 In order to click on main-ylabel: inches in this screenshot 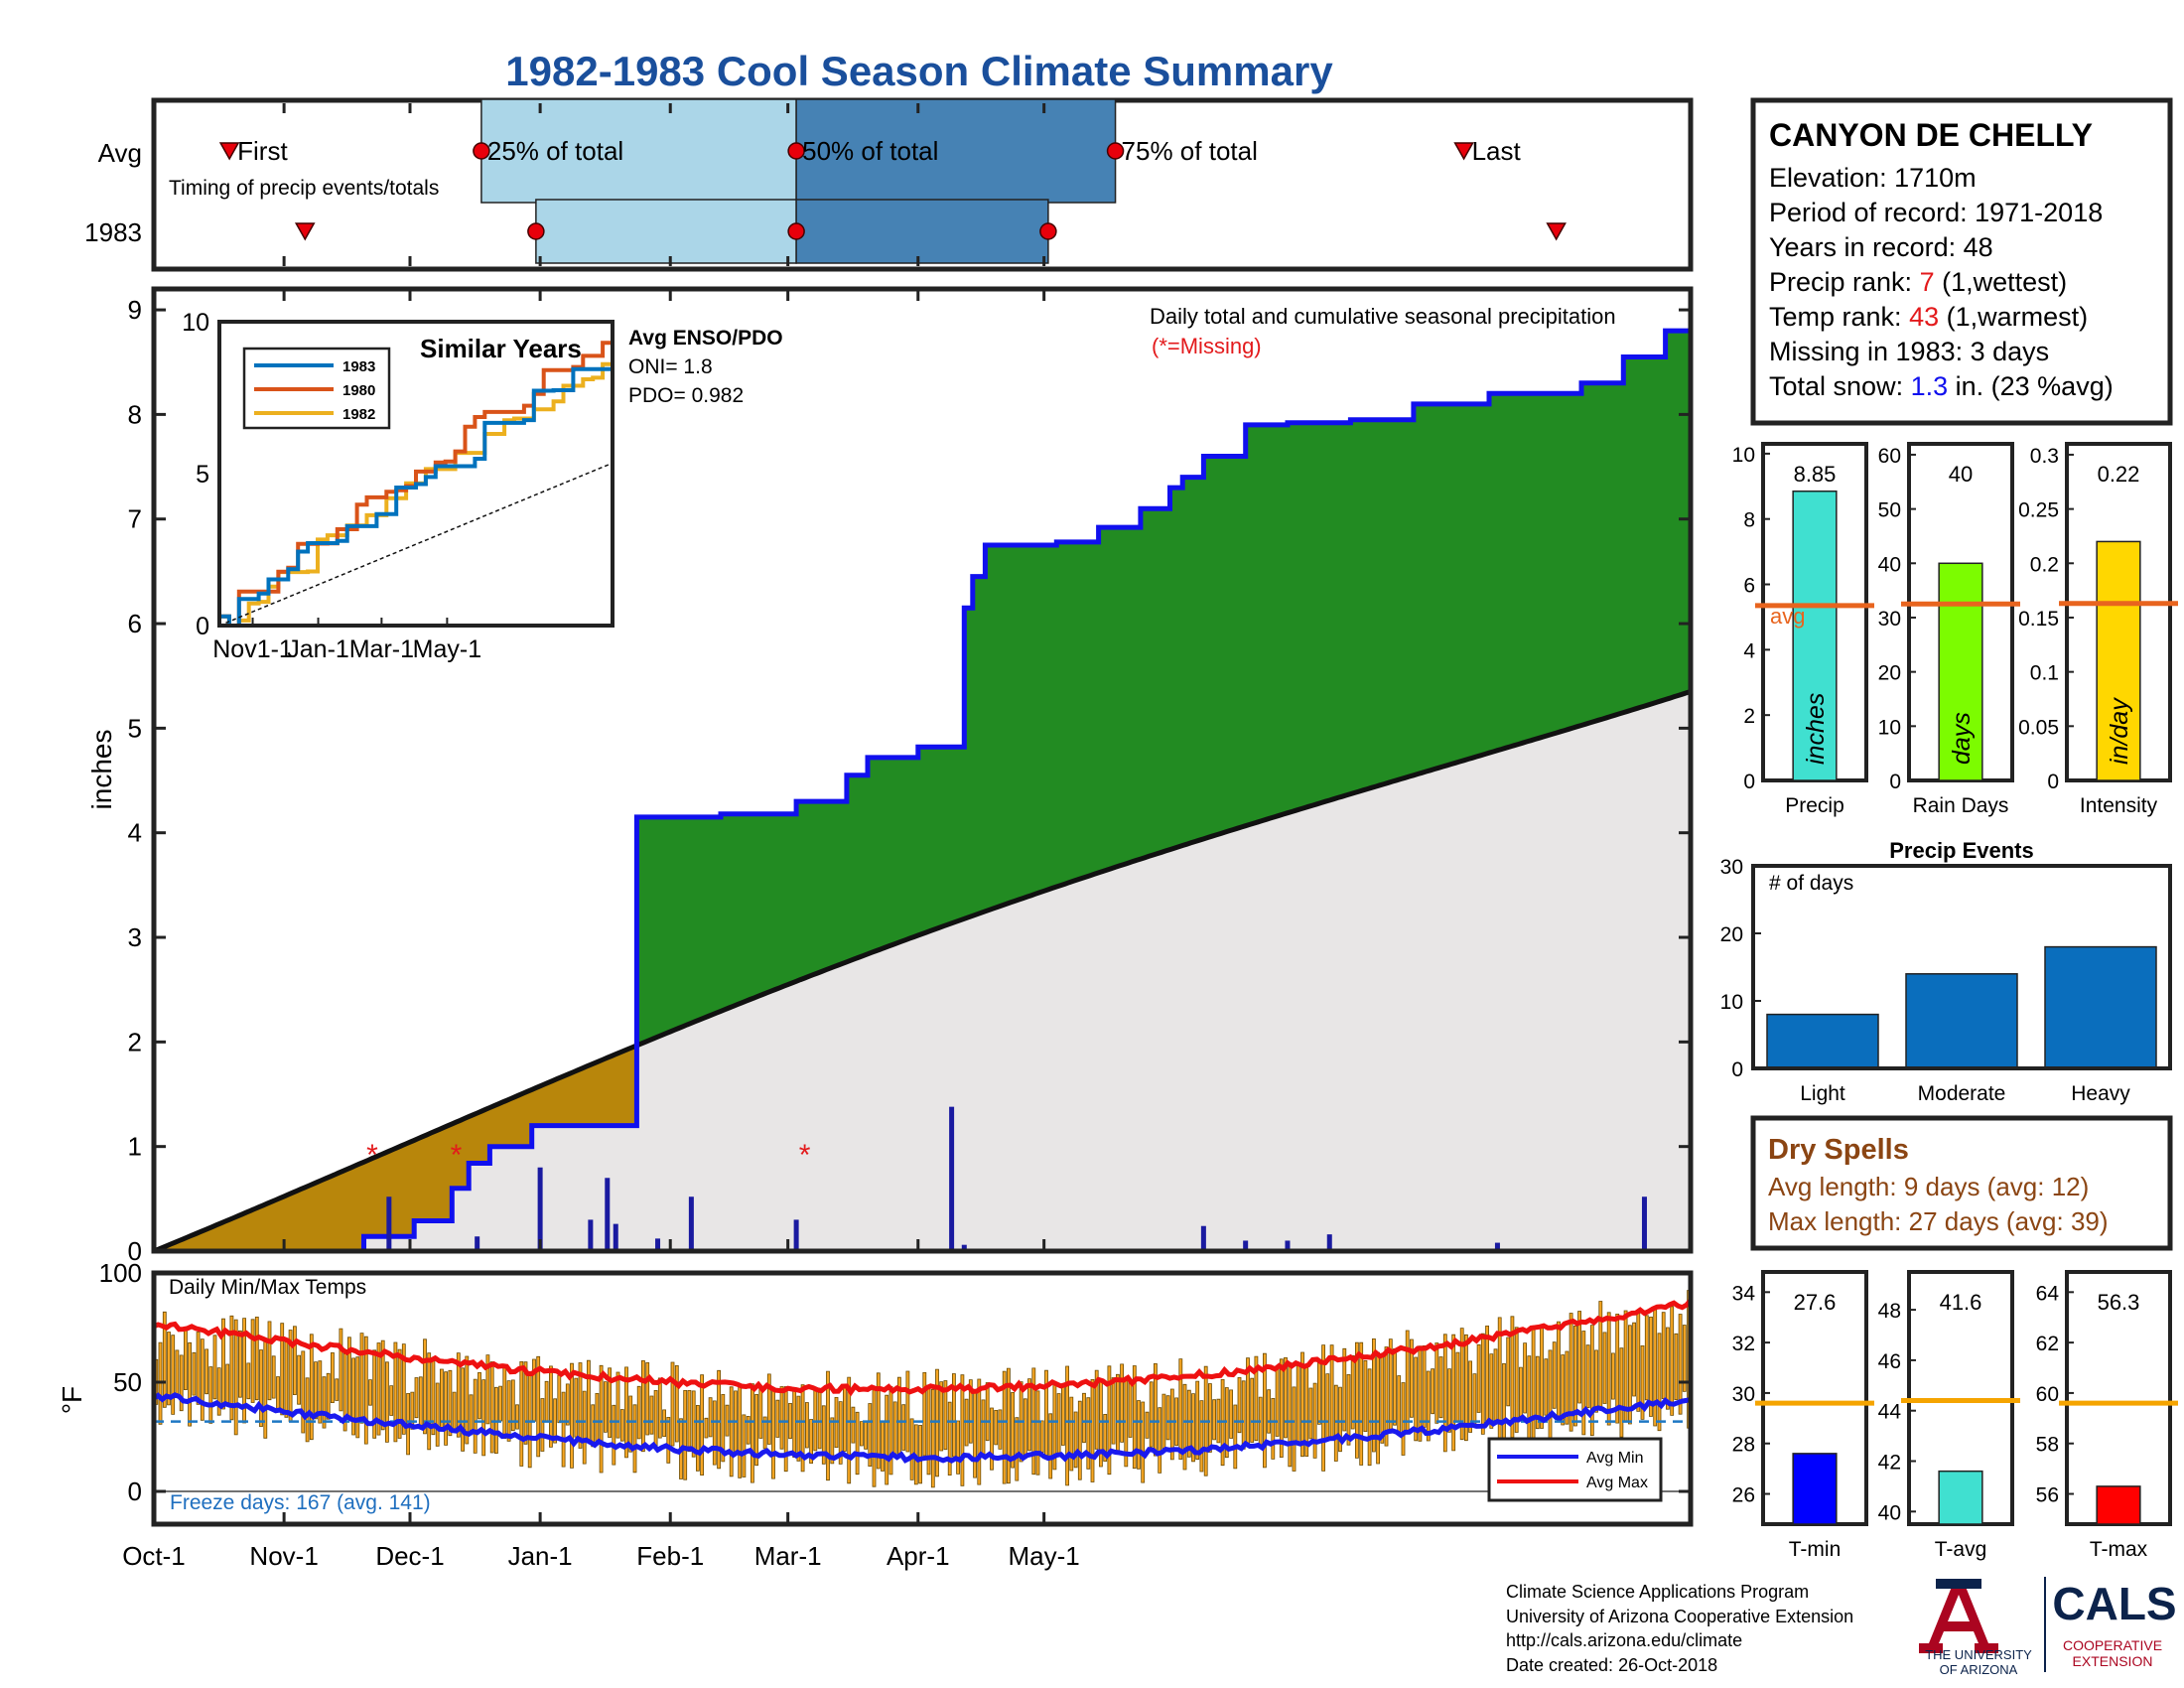, I will do `click(101, 770)`.